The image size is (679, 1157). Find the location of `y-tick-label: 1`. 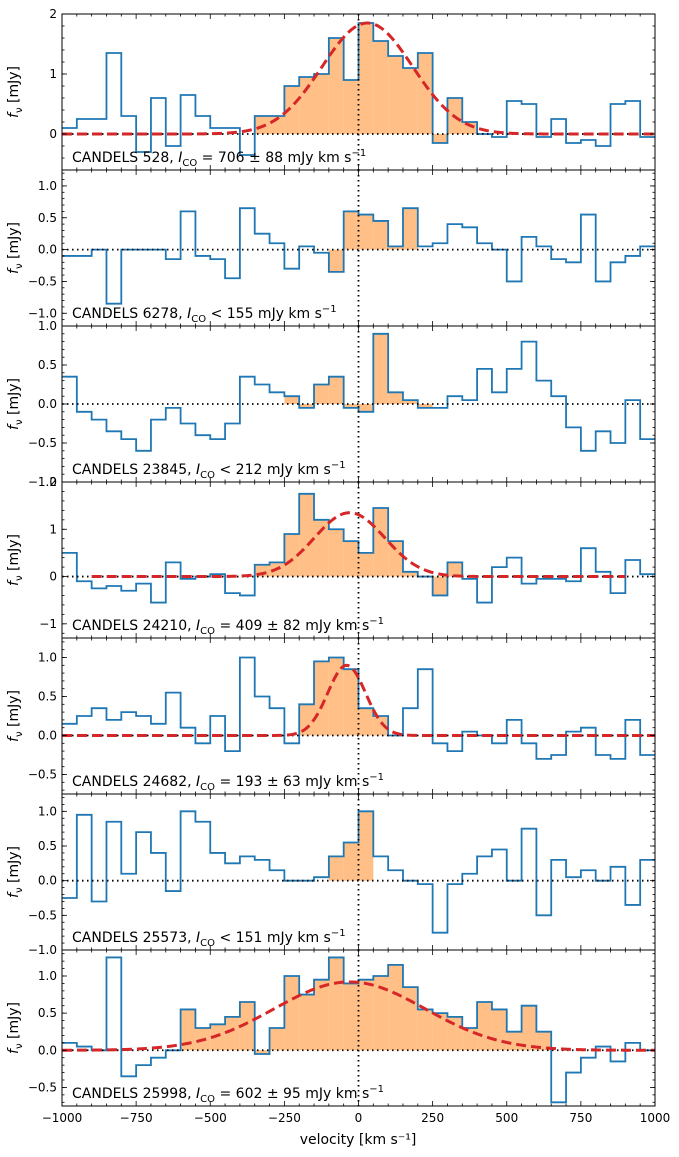

y-tick-label: 1 is located at coordinates (53, 74).